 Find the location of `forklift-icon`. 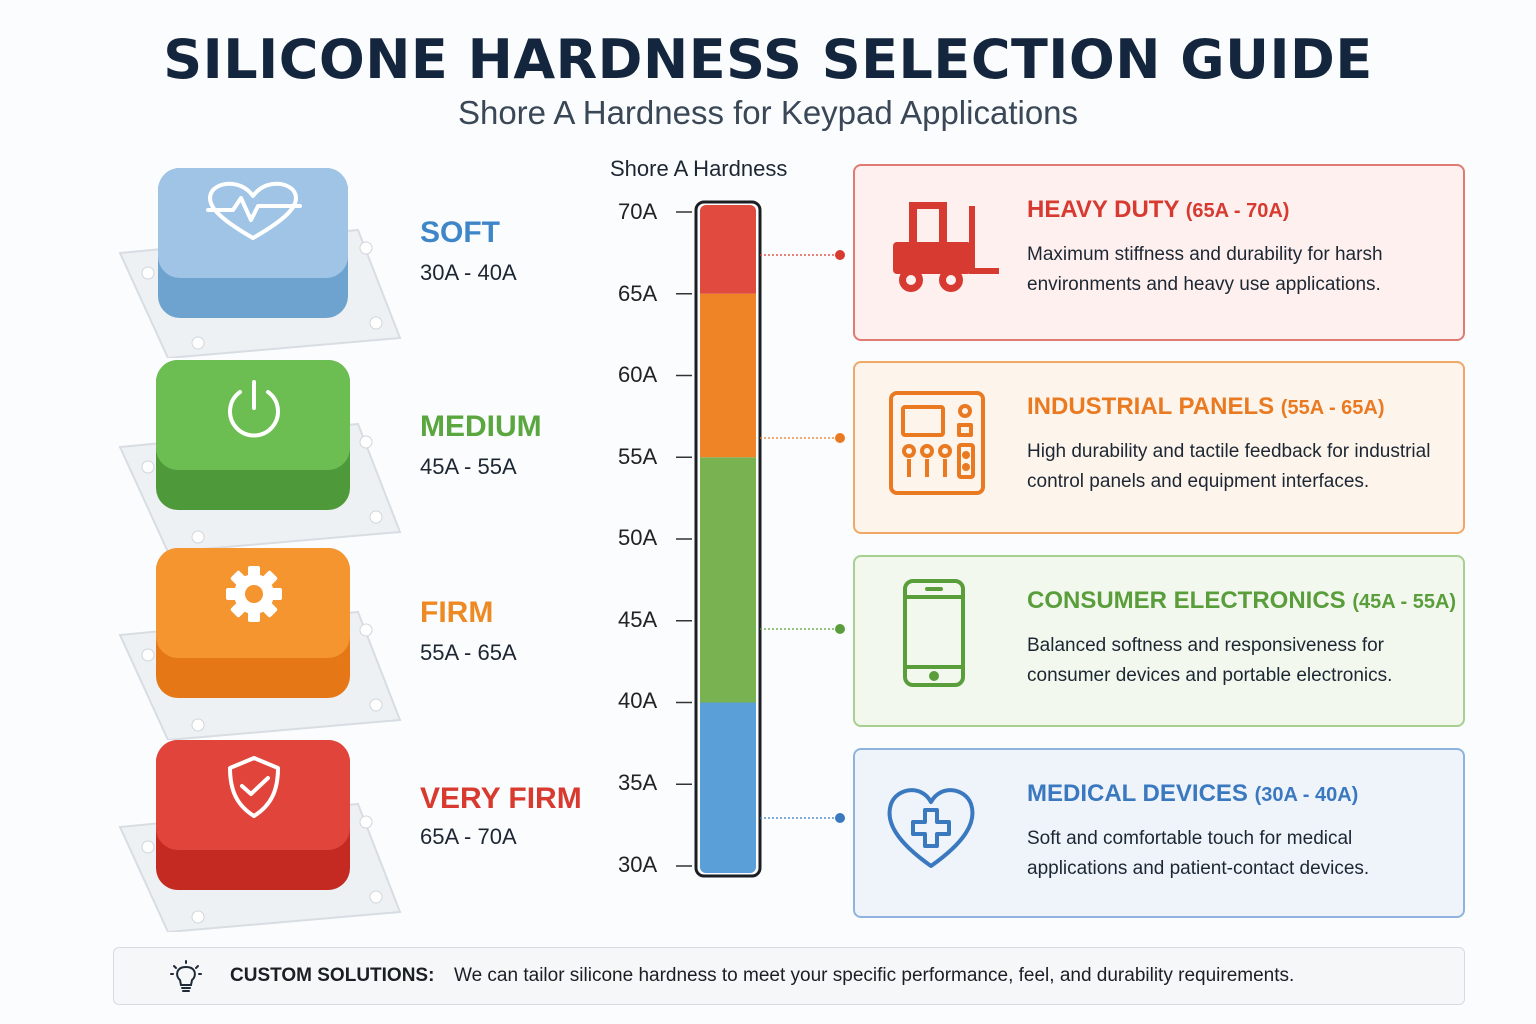

forklift-icon is located at coordinates (946, 247).